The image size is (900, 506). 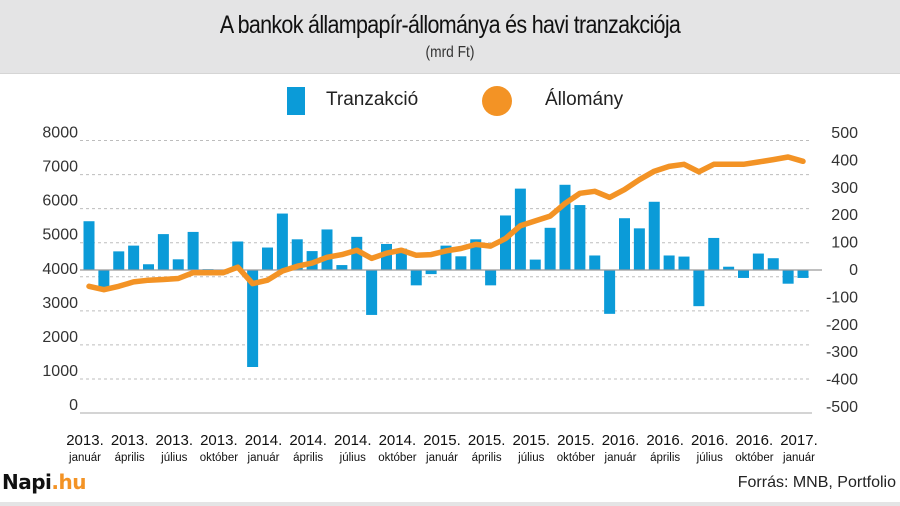 What do you see at coordinates (68, 482) in the screenshot?
I see `logo-suffix: .hu` at bounding box center [68, 482].